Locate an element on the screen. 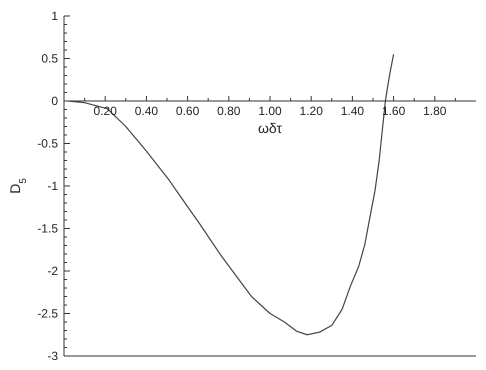  x-tick-label: 1.80 is located at coordinates (435, 111).